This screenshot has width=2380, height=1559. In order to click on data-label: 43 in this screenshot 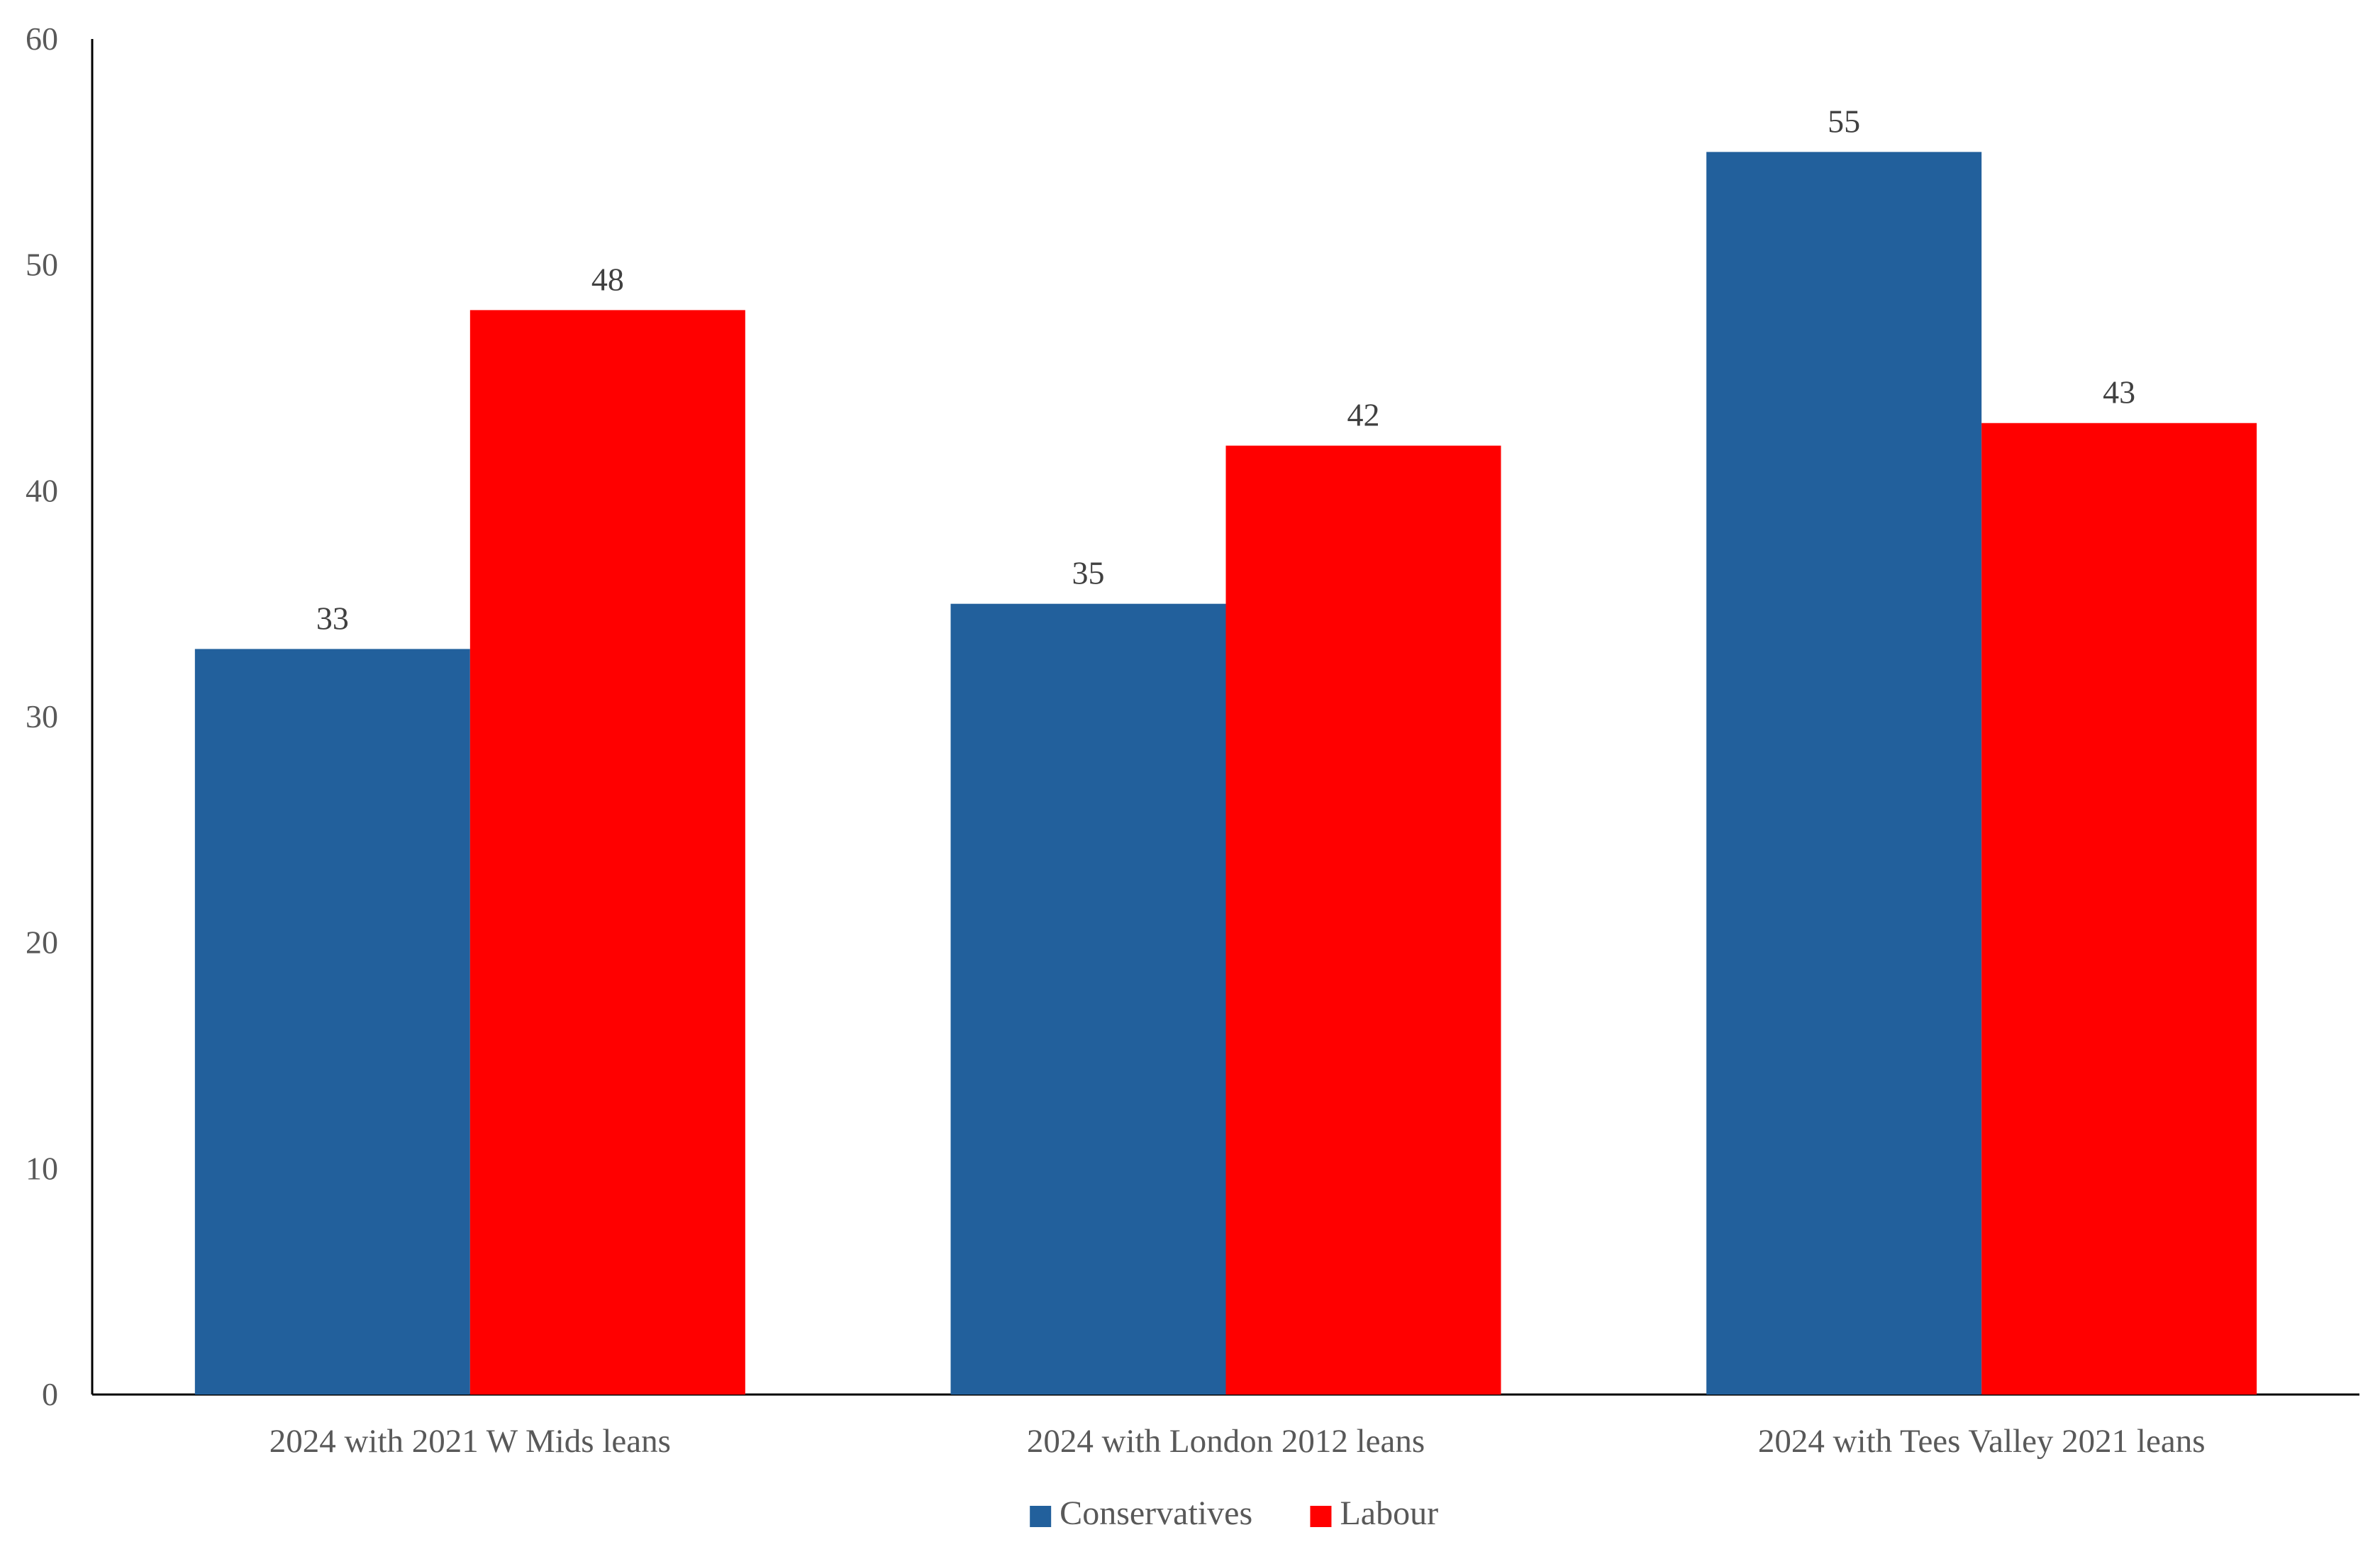, I will do `click(2119, 392)`.